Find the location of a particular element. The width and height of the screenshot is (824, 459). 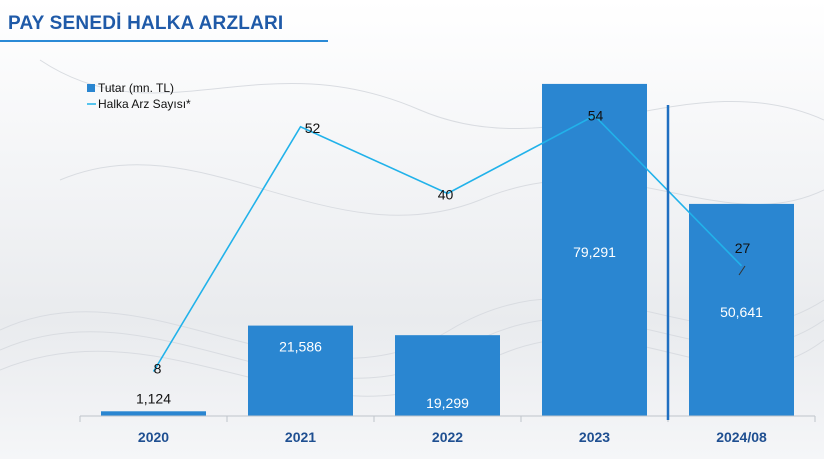

legend-label-bar: Tutar (mn. TL) is located at coordinates (136, 88).